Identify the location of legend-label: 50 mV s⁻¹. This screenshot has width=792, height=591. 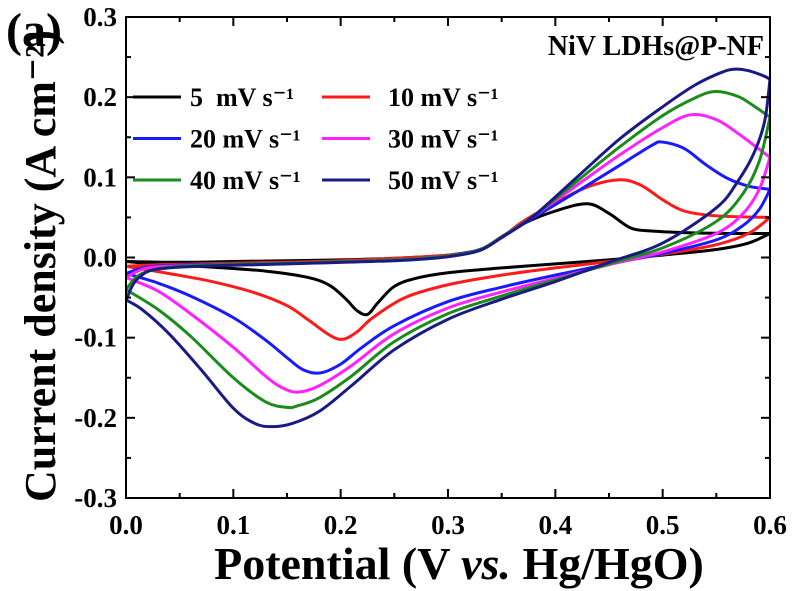
(443, 180).